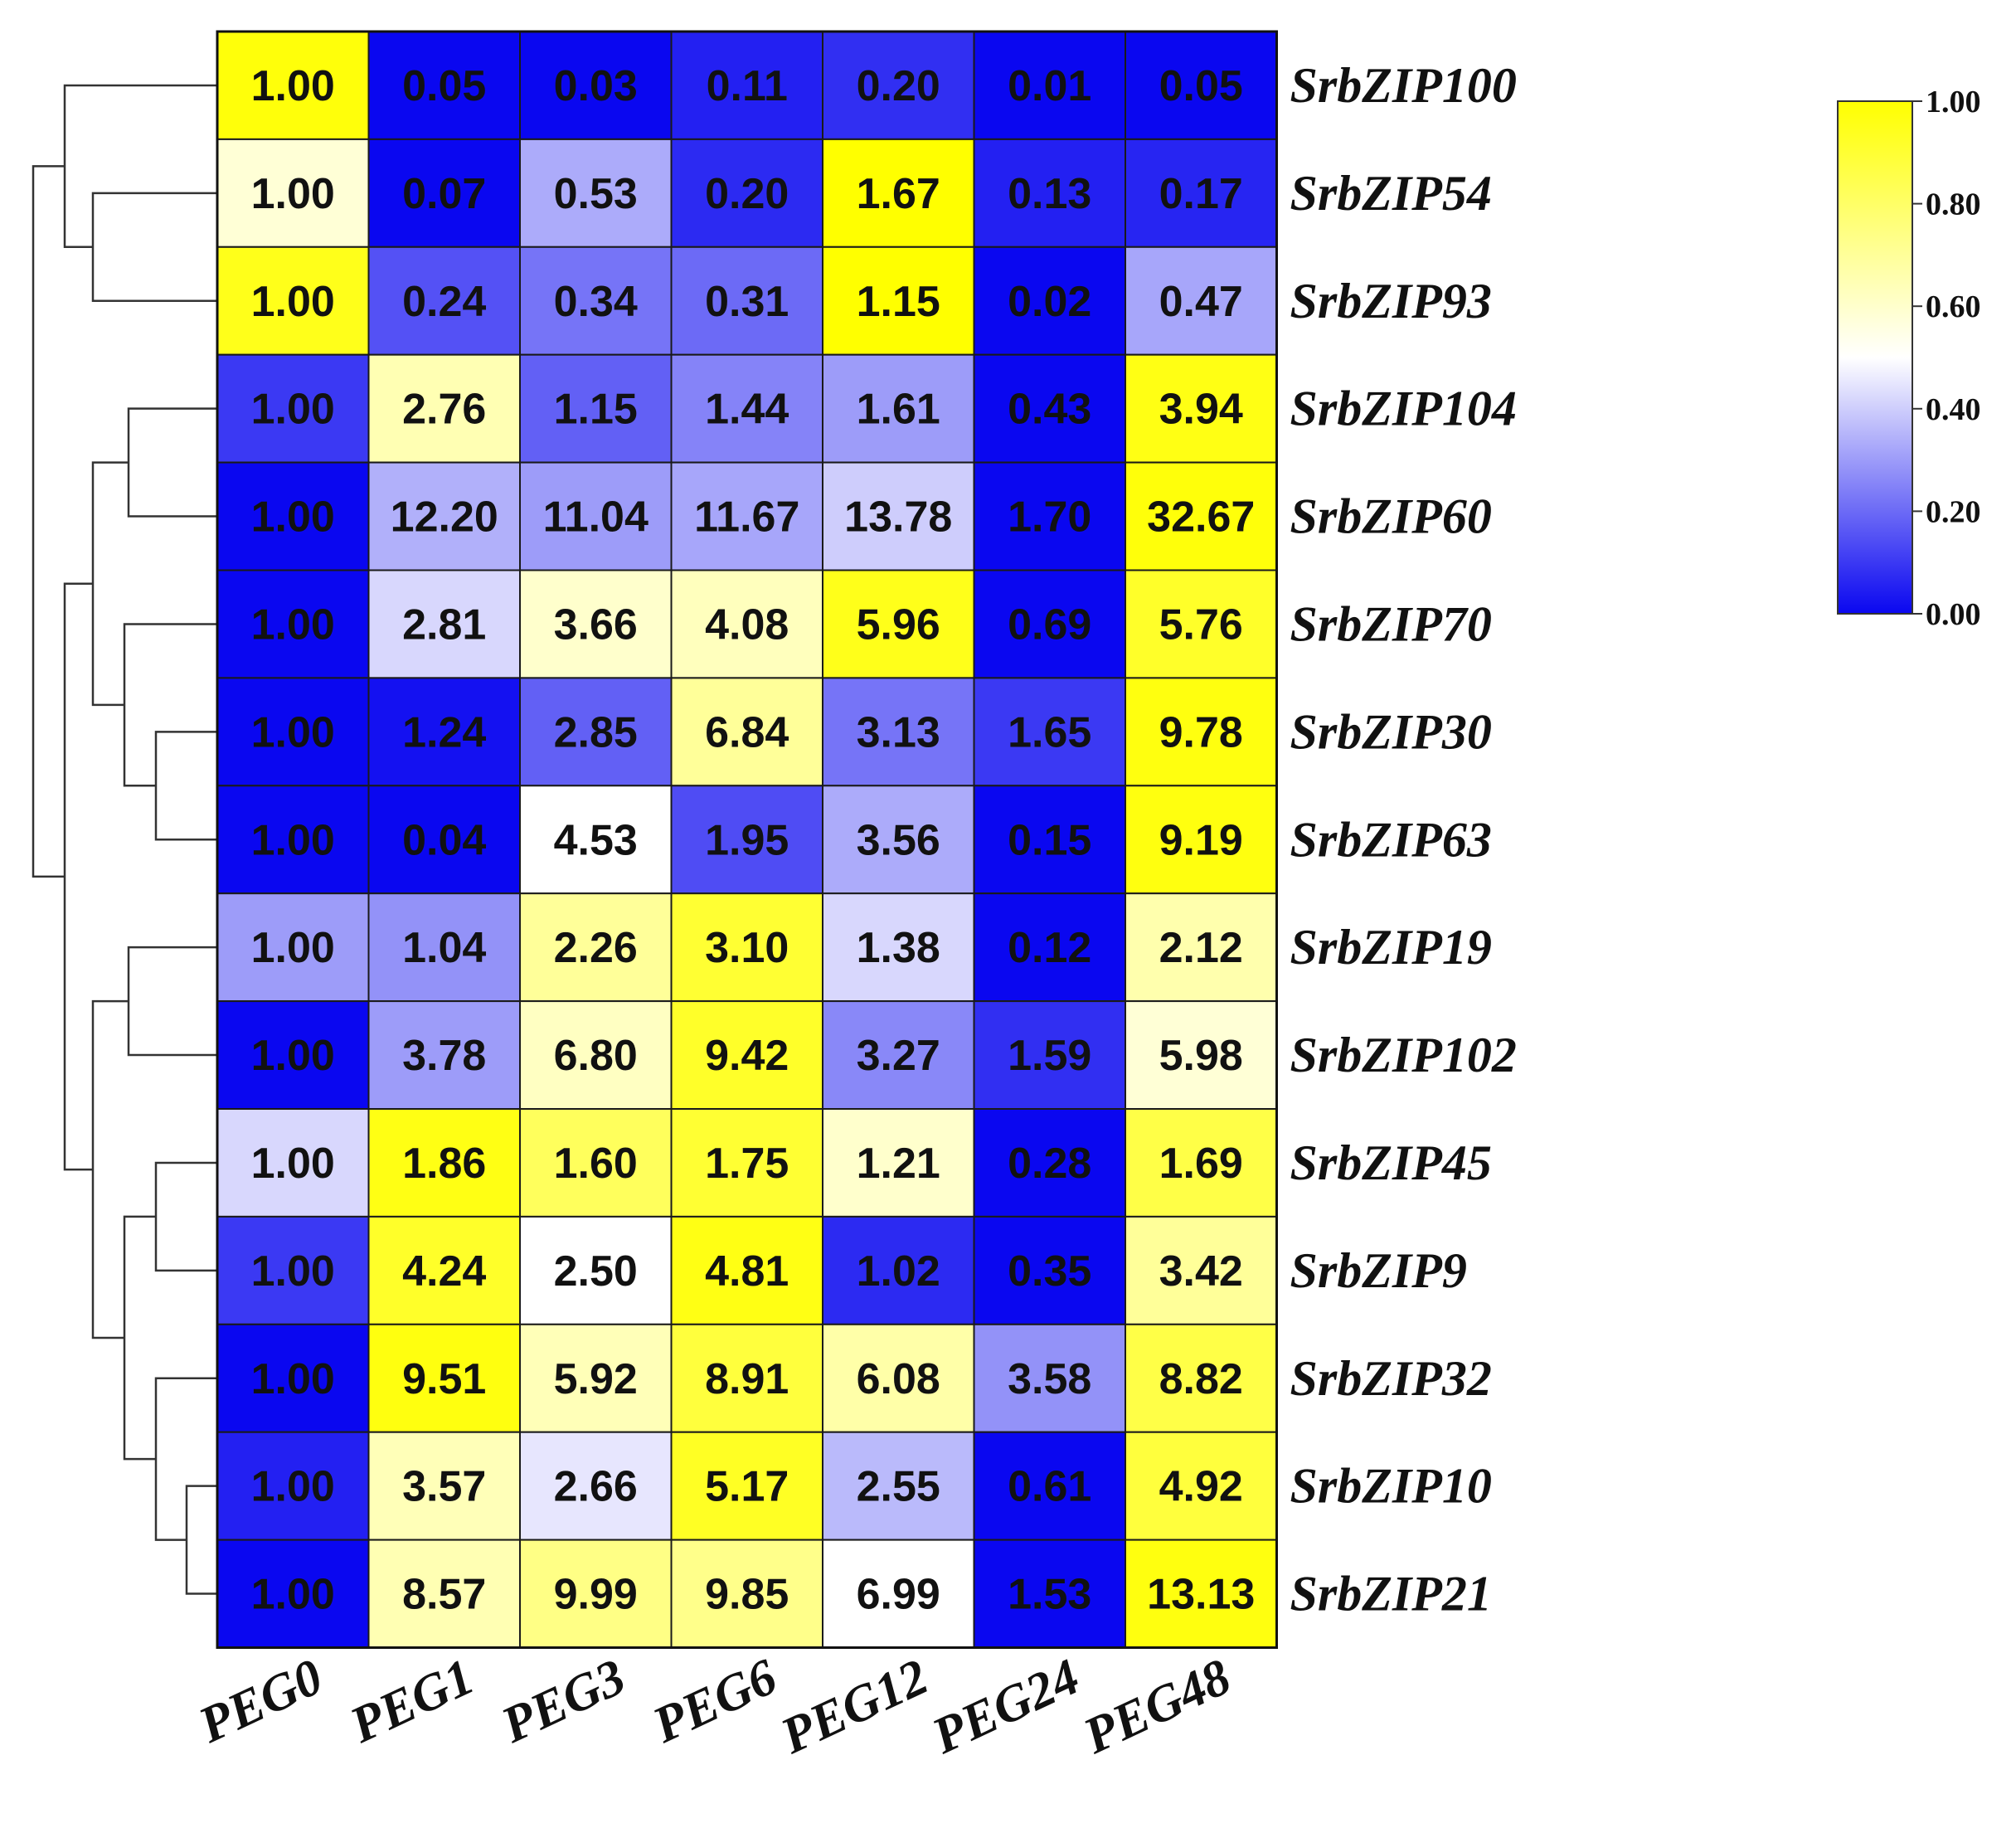 The width and height of the screenshot is (2016, 1828). I want to click on cell-value-label: 6.80, so click(596, 1056).